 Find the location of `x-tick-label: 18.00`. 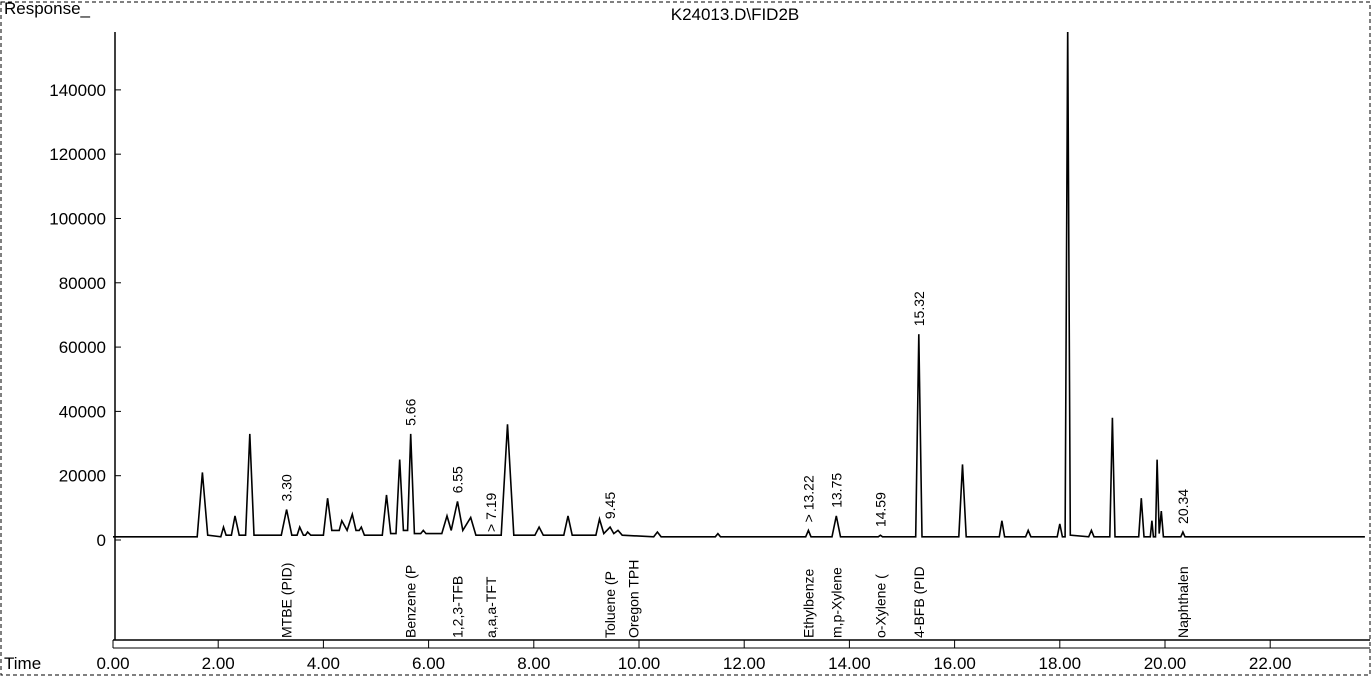

x-tick-label: 18.00 is located at coordinates (1060, 663).